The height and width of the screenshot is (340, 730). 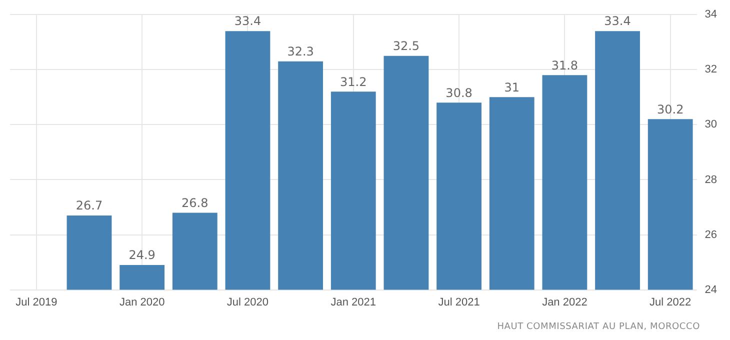 I want to click on data-label: 26.7, so click(x=89, y=205).